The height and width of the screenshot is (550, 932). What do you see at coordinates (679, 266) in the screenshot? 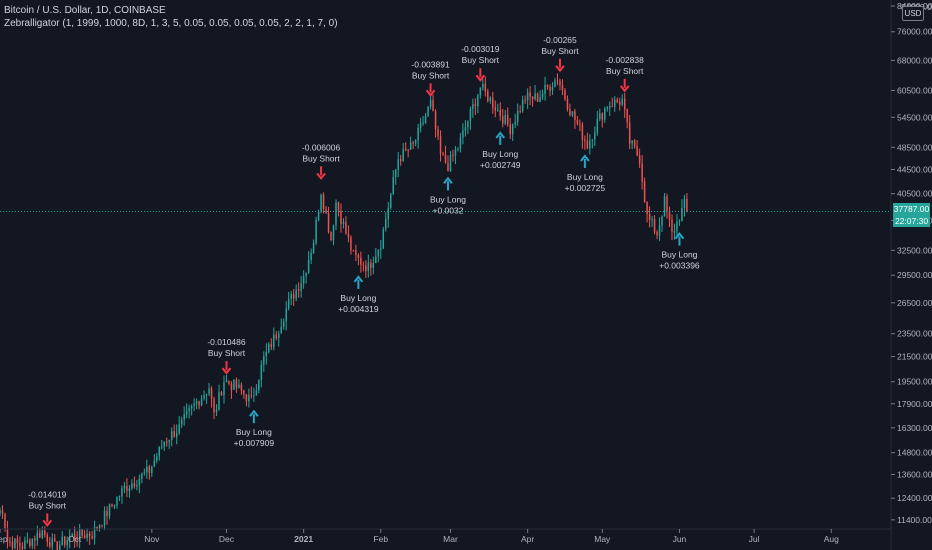
I see `signal-value: +0.003396` at bounding box center [679, 266].